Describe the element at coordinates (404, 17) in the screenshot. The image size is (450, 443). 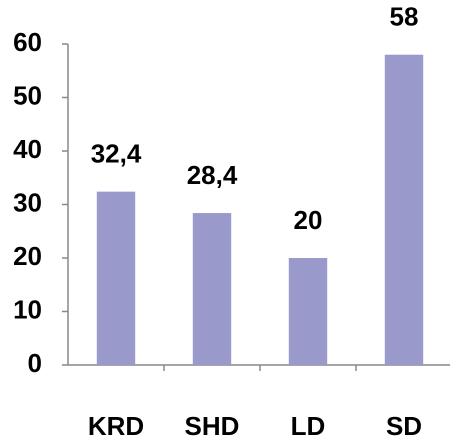
I see `value-label: 58` at that location.